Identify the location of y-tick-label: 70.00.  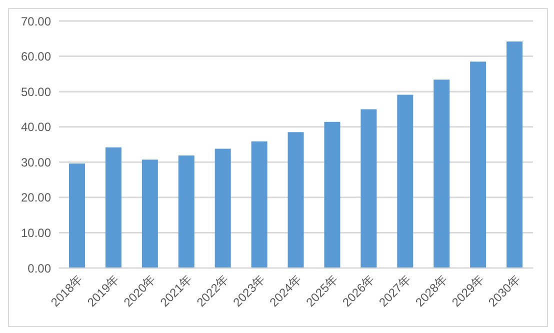
(36, 21).